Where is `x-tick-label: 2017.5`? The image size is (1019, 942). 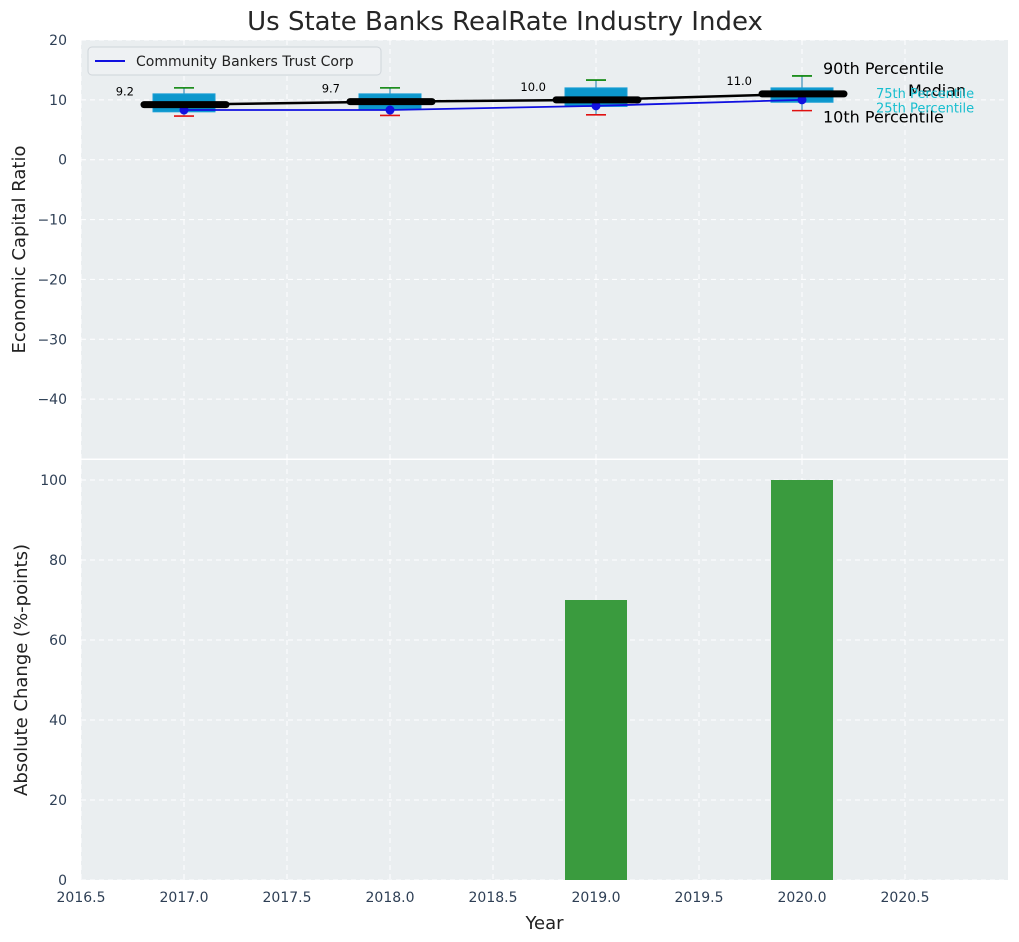 x-tick-label: 2017.5 is located at coordinates (287, 898).